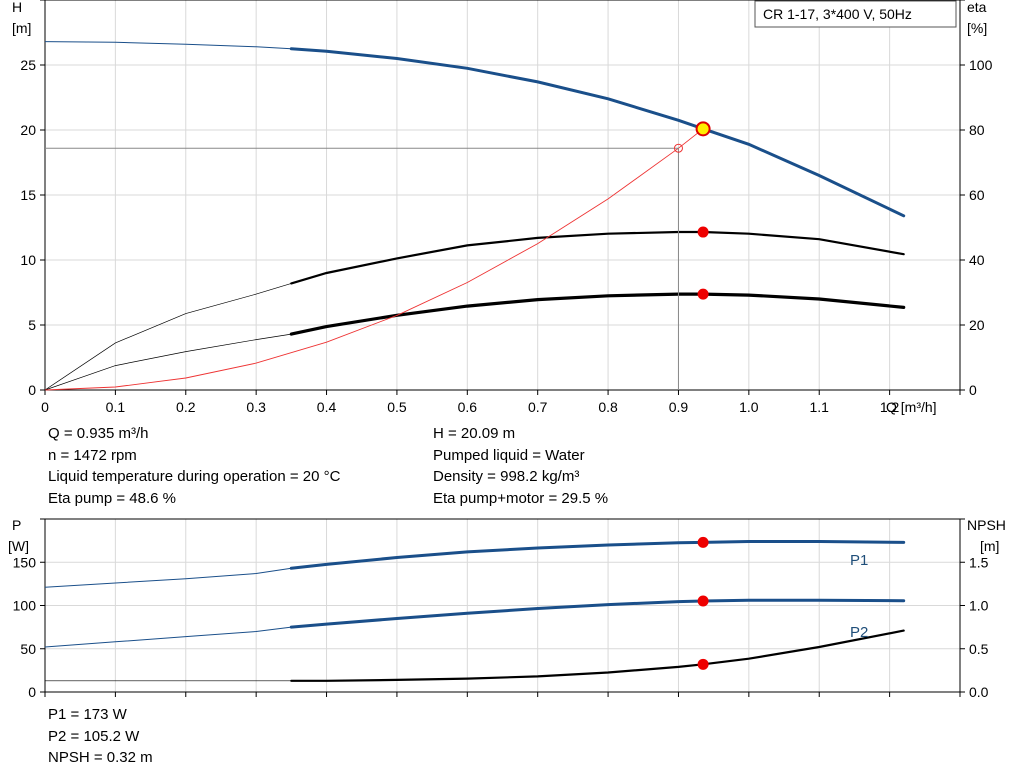  I want to click on top-y-left-tick-label: 15, so click(28, 195).